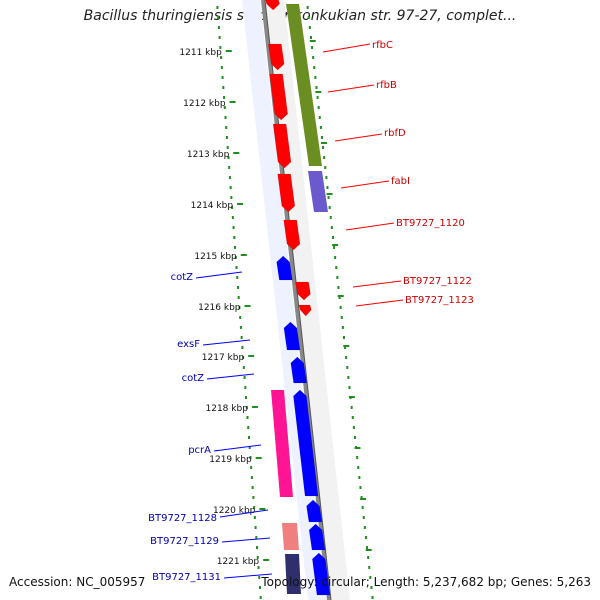  What do you see at coordinates (184, 541) in the screenshot?
I see `gene-label-reverse: BT9727_1129` at bounding box center [184, 541].